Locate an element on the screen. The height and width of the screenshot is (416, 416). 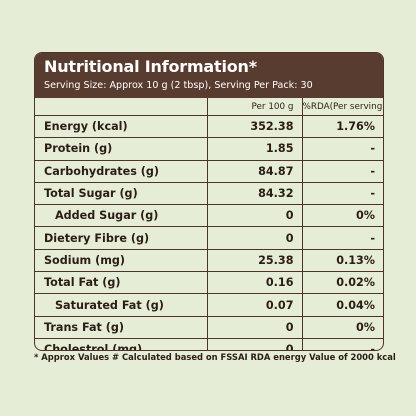
table-row: Energy (kcal) 352.38 1.76% is located at coordinates (209, 127).